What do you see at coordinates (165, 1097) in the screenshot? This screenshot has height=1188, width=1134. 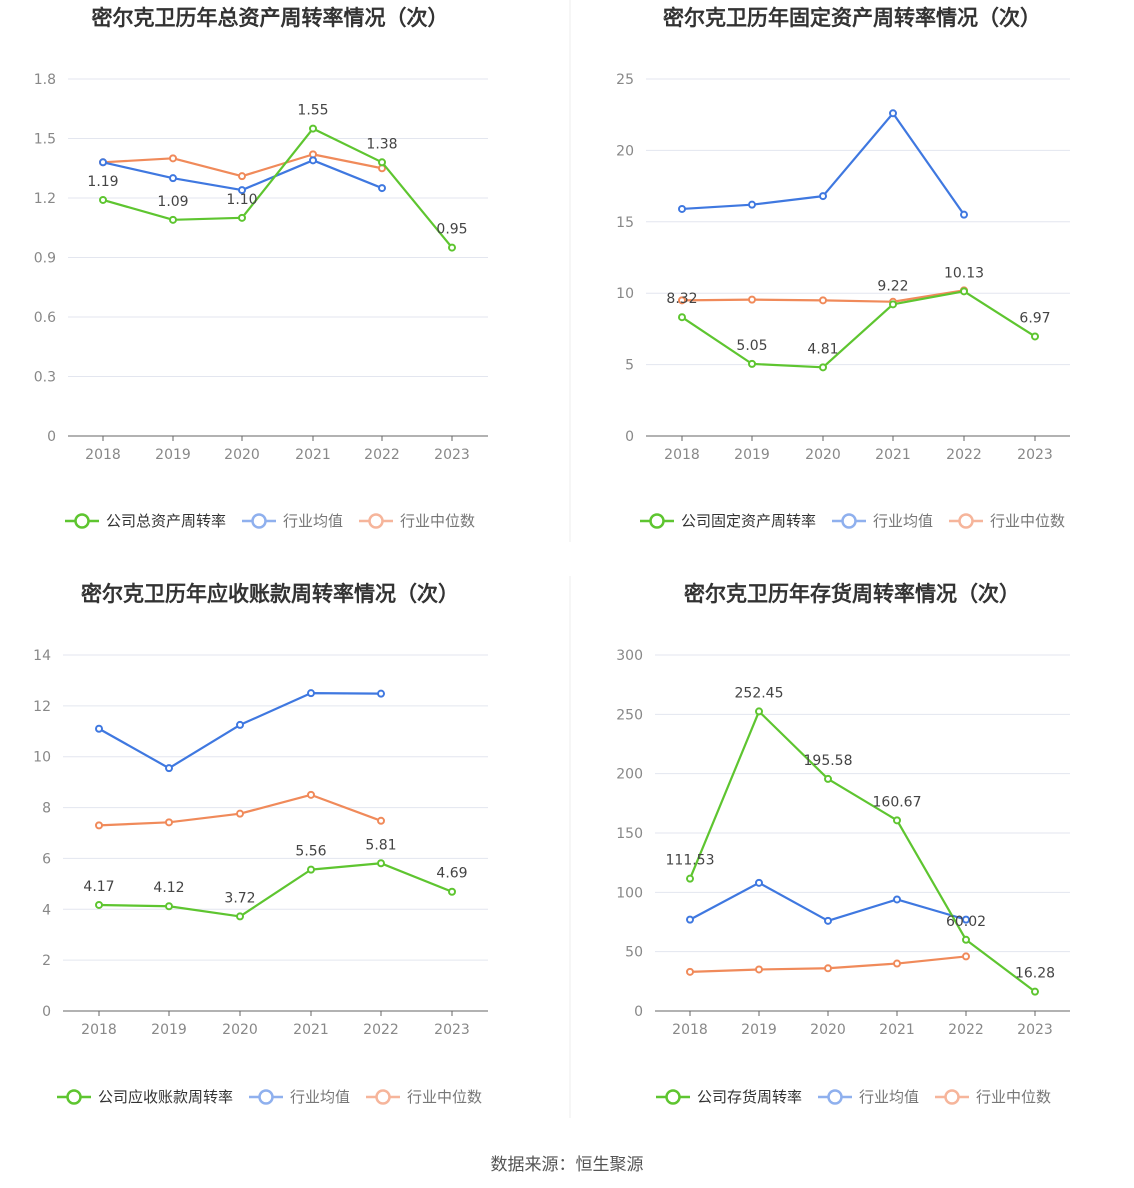 I see `legend-label: 公司应收账款周转率` at bounding box center [165, 1097].